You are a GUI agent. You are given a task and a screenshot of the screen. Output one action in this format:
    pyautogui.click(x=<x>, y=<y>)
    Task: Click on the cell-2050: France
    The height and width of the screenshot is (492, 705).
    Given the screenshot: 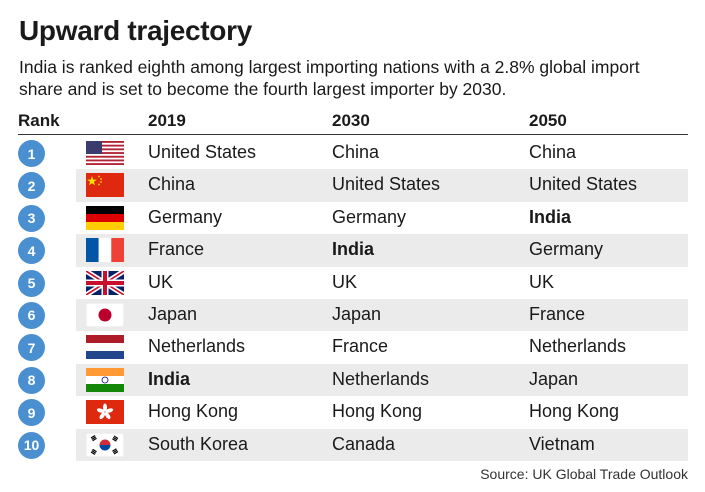 What is the action you would take?
    pyautogui.click(x=557, y=313)
    